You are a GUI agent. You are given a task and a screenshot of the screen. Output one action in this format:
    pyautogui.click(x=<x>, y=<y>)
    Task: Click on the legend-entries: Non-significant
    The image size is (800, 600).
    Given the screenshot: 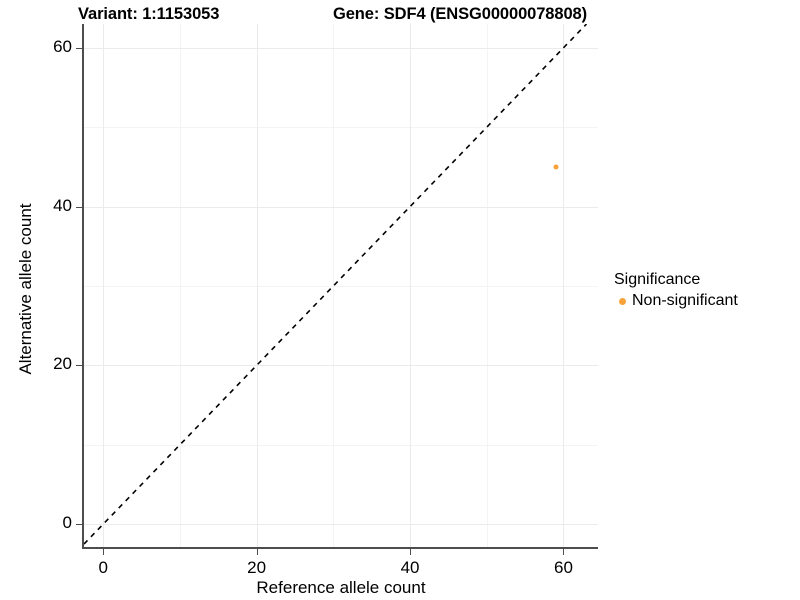 What is the action you would take?
    pyautogui.click(x=704, y=301)
    